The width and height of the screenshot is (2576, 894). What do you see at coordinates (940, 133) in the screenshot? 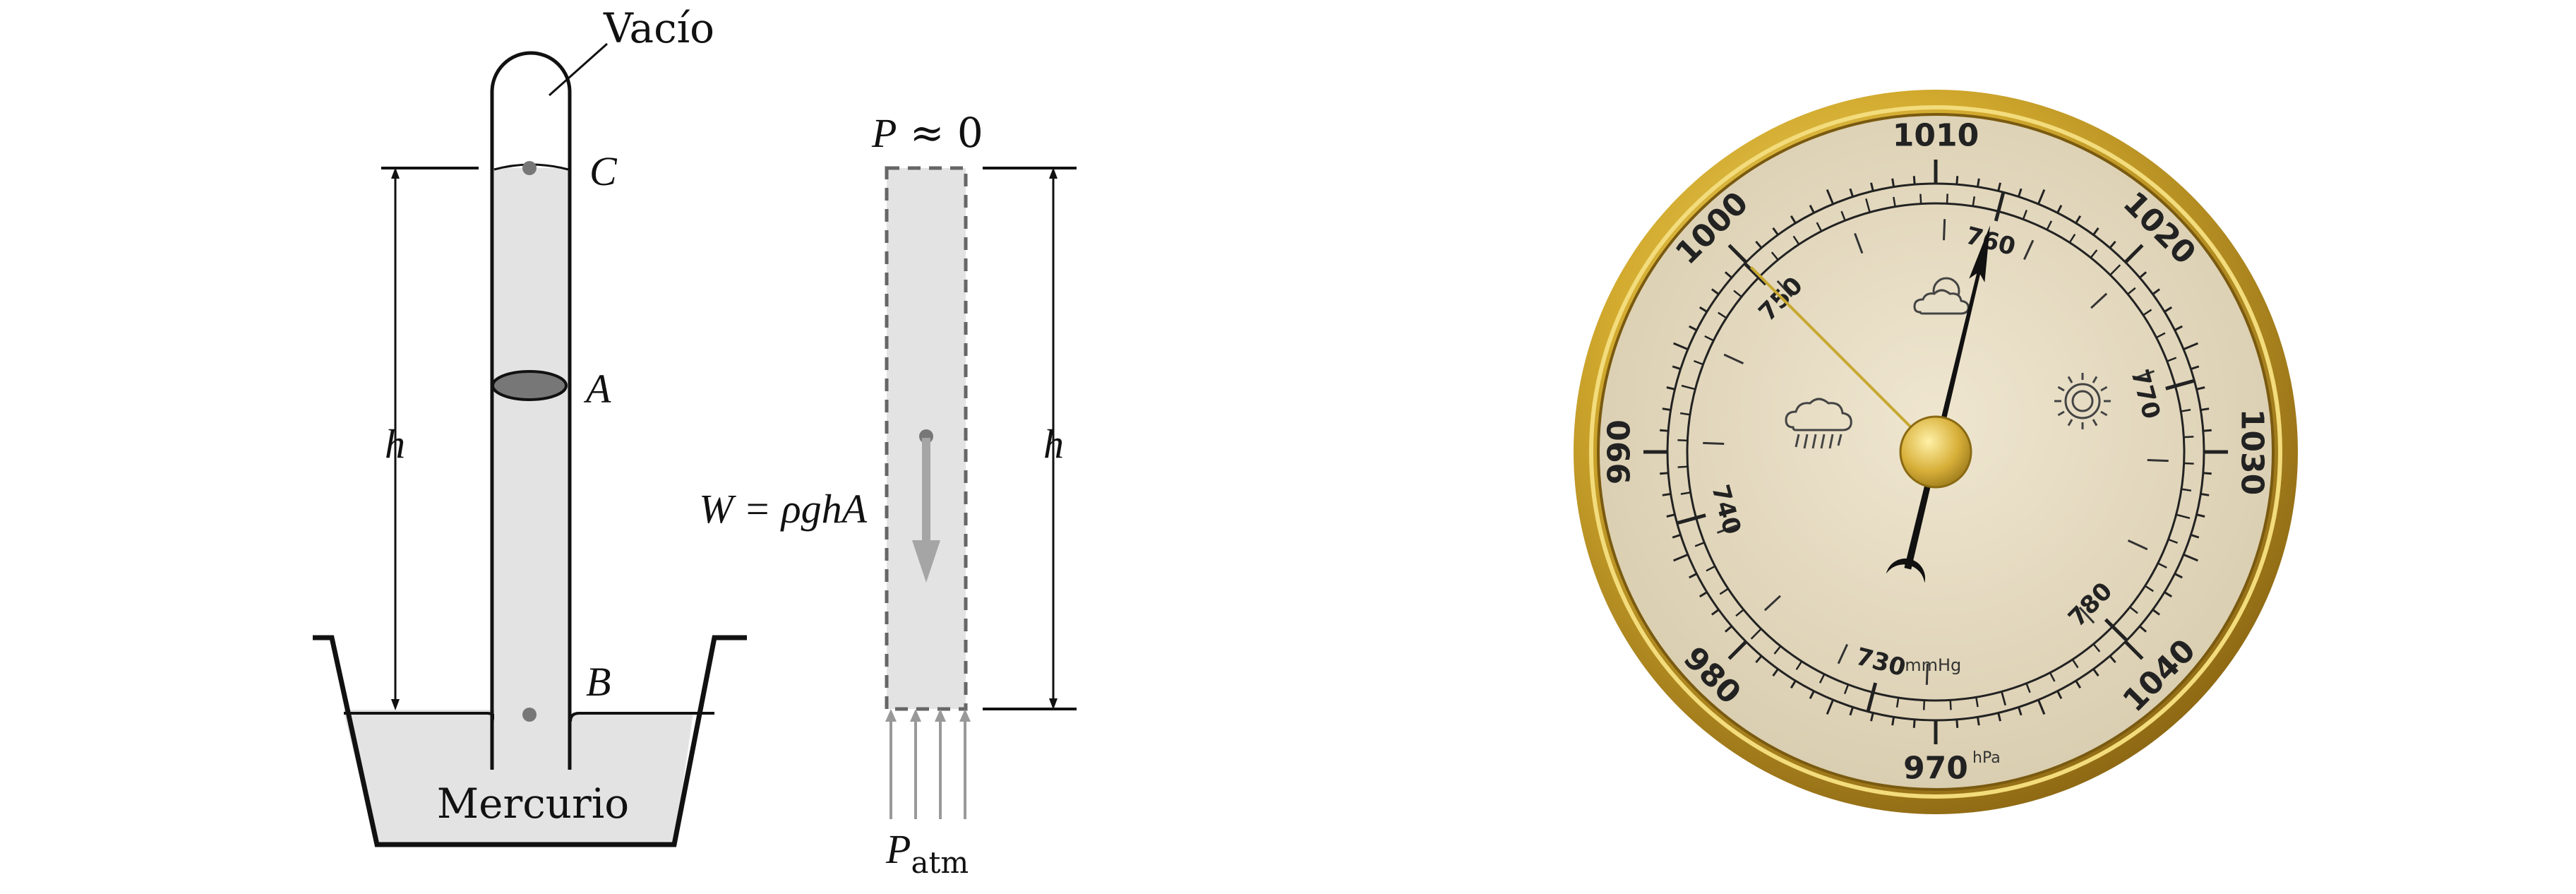
I see `pressure-top-value: ≈ 0` at bounding box center [940, 133].